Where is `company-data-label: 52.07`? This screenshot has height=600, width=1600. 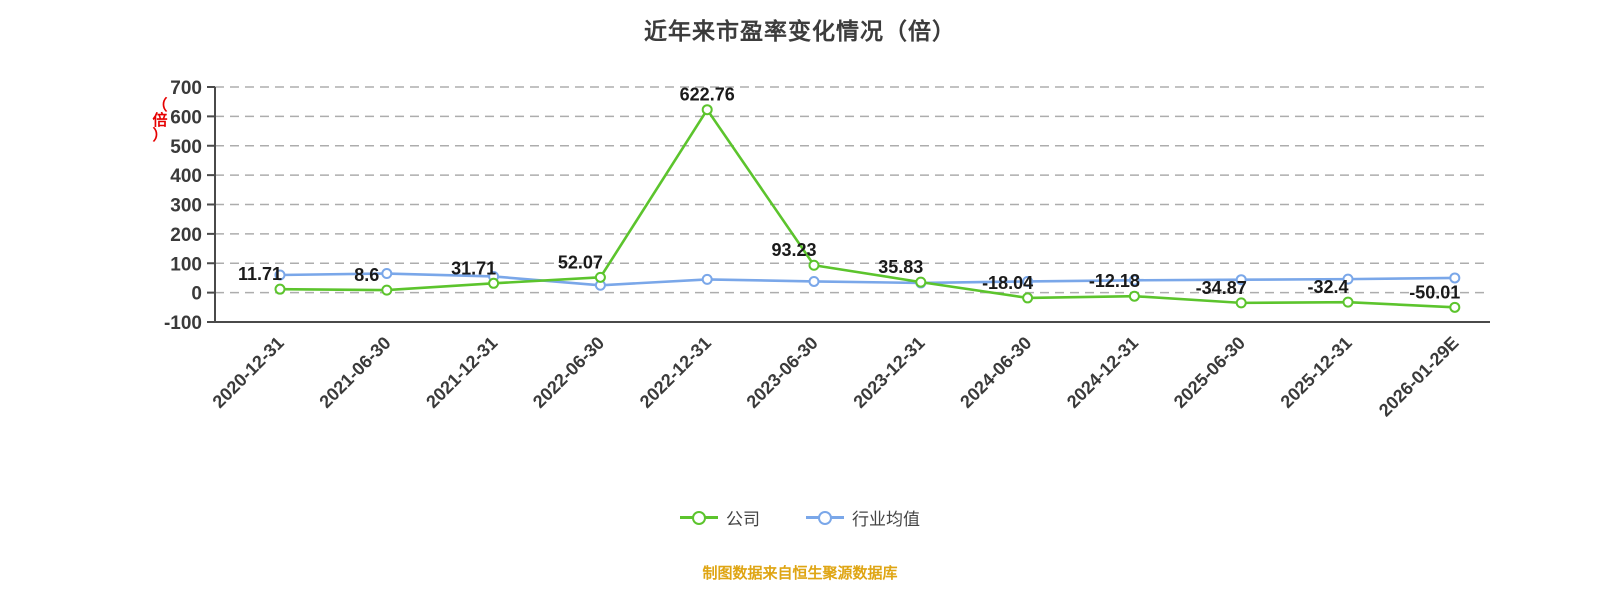
company-data-label: 52.07 is located at coordinates (580, 262).